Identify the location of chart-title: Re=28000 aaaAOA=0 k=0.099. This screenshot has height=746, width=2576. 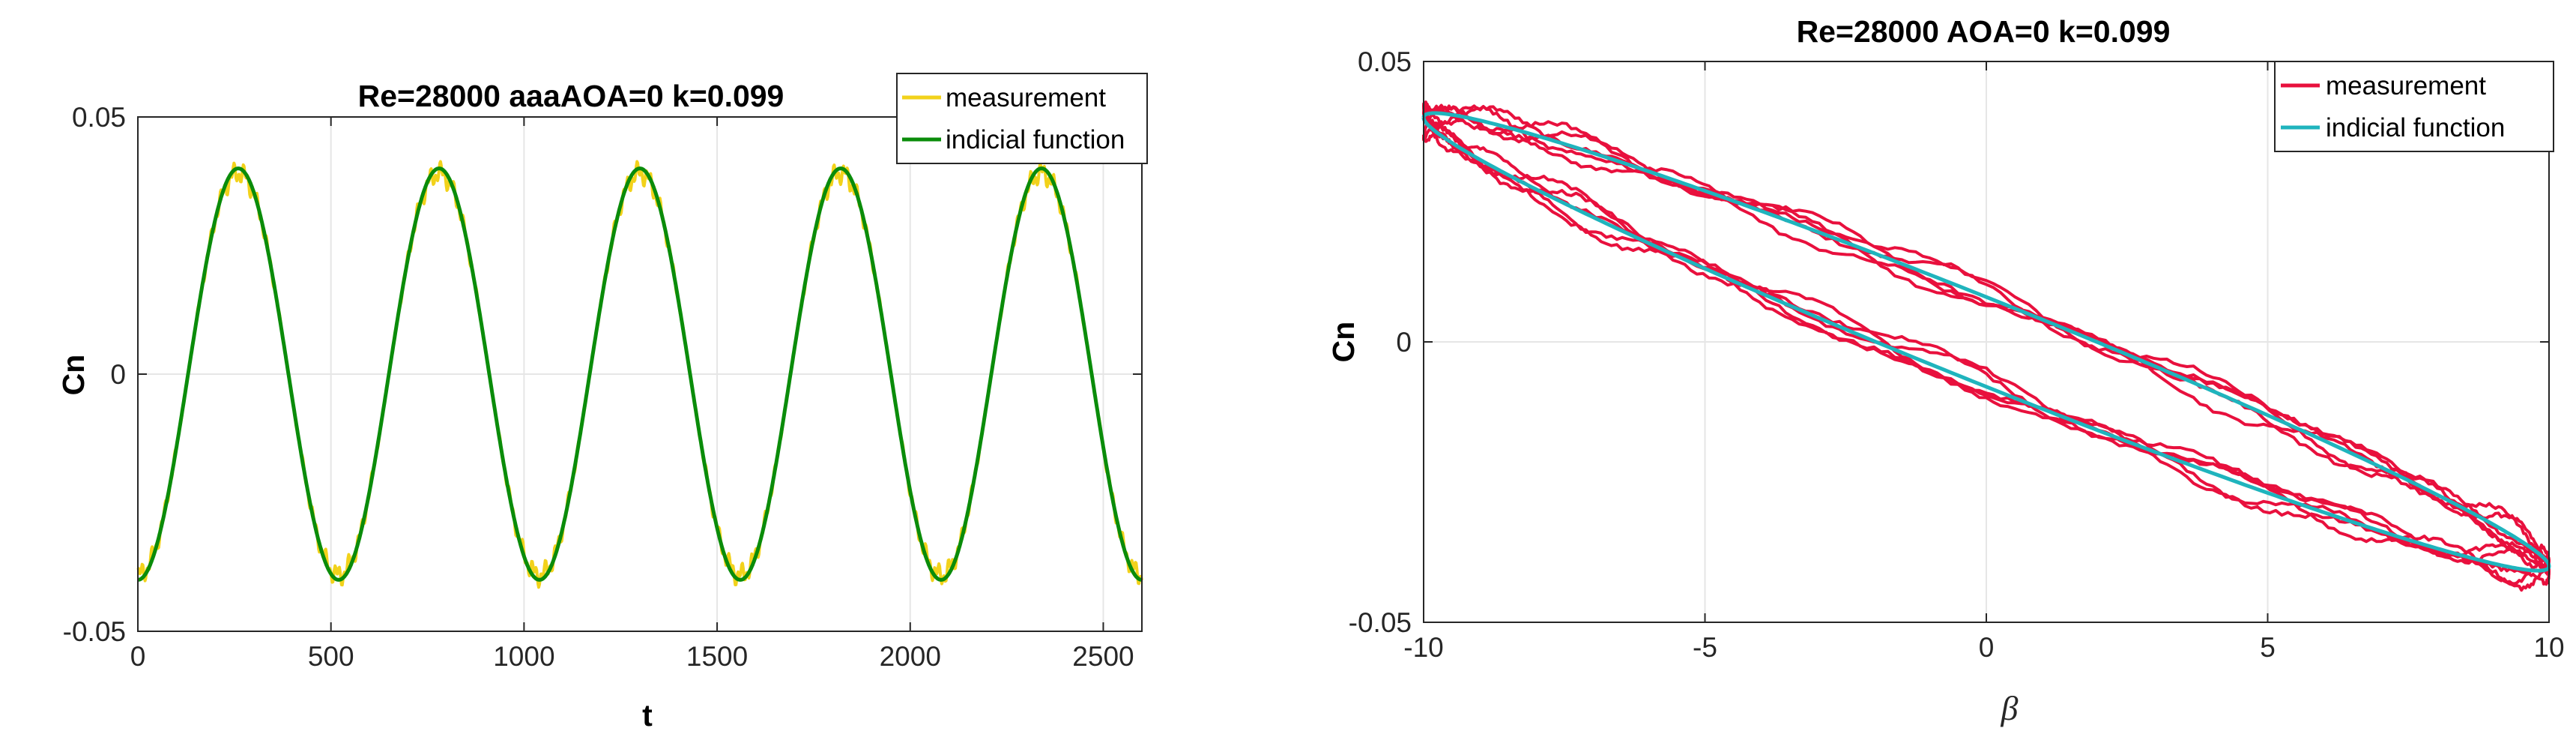
(571, 96).